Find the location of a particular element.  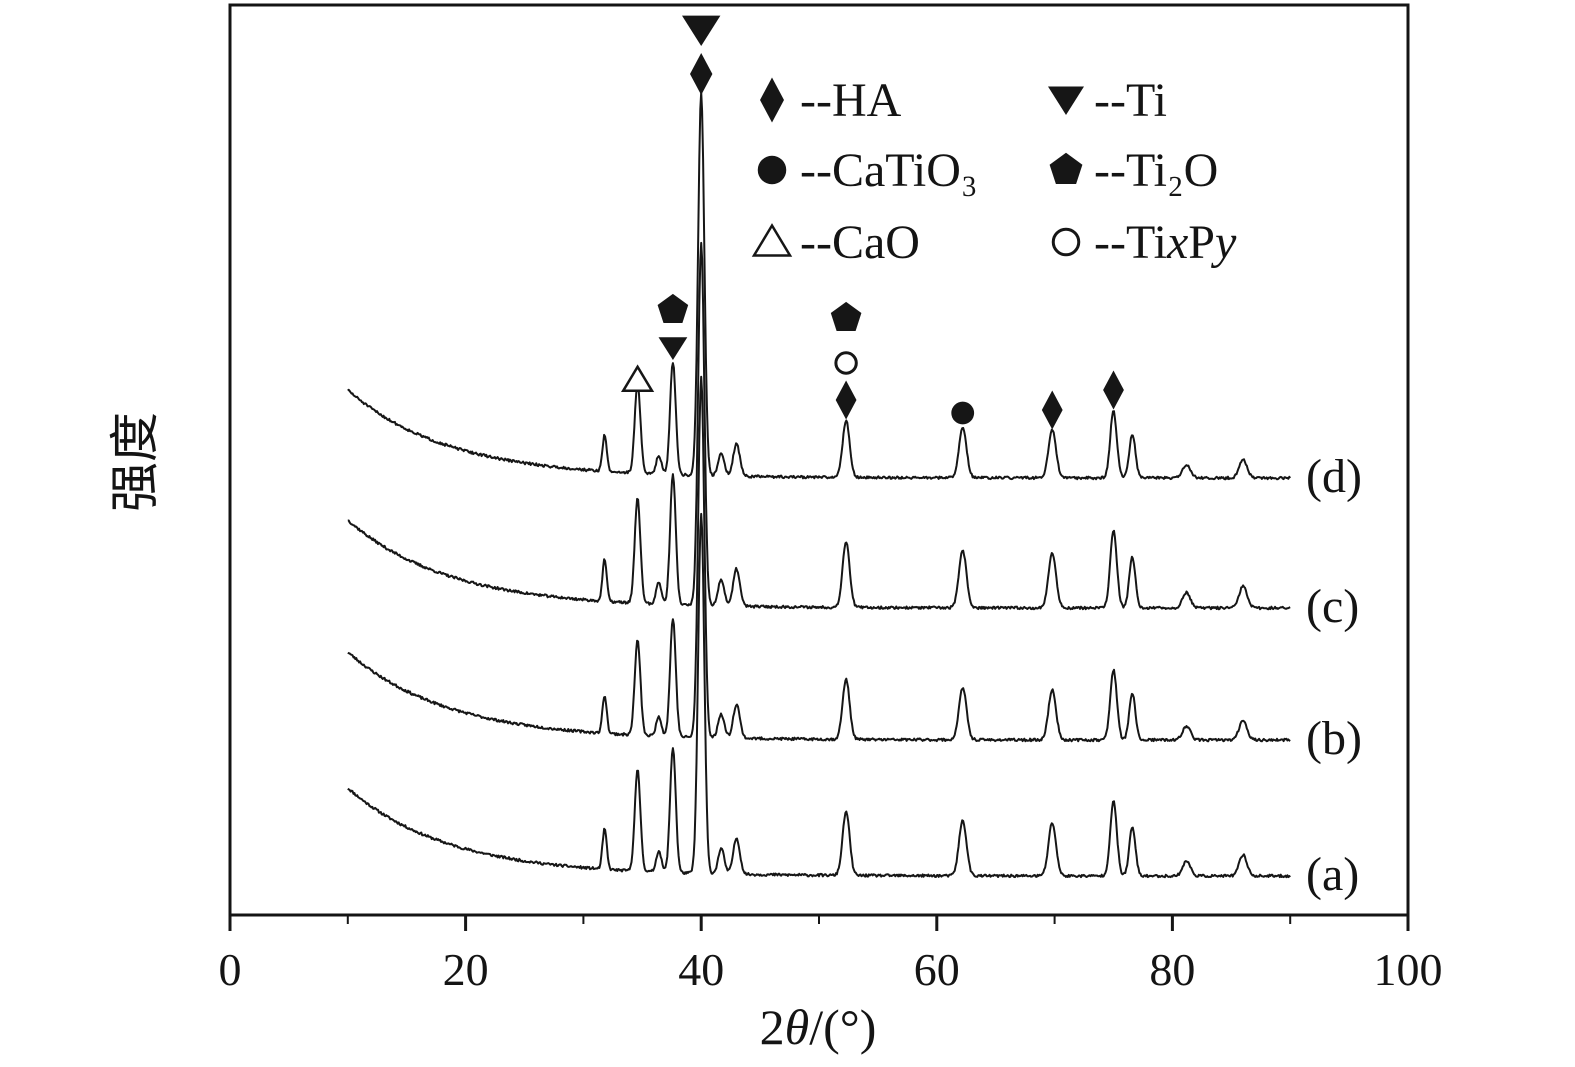

legend-label: --CaO is located at coordinates (860, 242).